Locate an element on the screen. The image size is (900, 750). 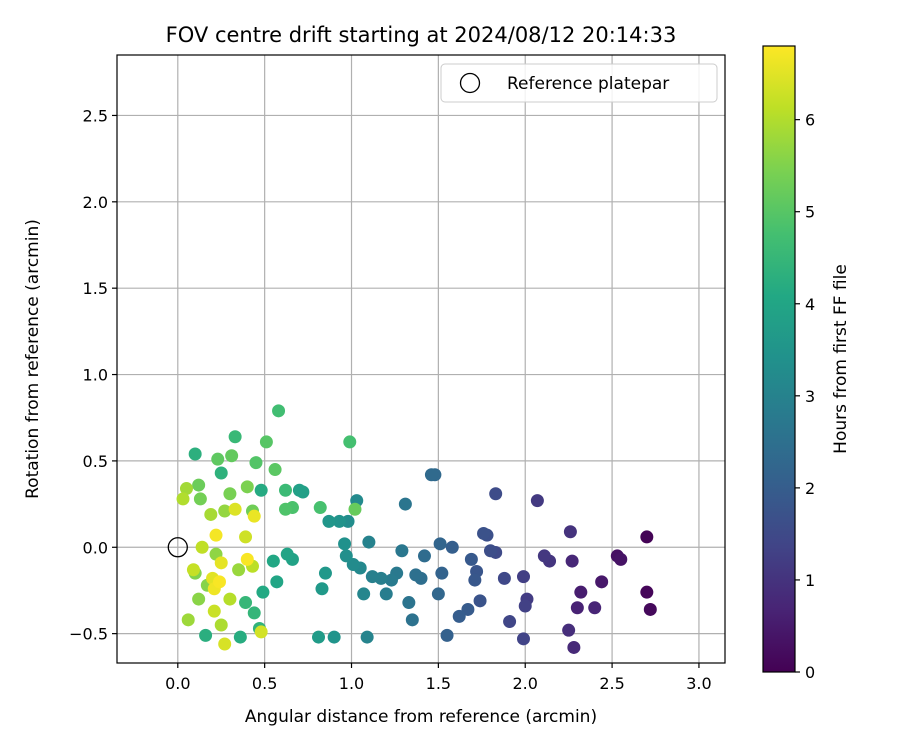
colorbar: 0 1 2 3 4 5 6 Hours from first FF file is located at coordinates (806, 363).